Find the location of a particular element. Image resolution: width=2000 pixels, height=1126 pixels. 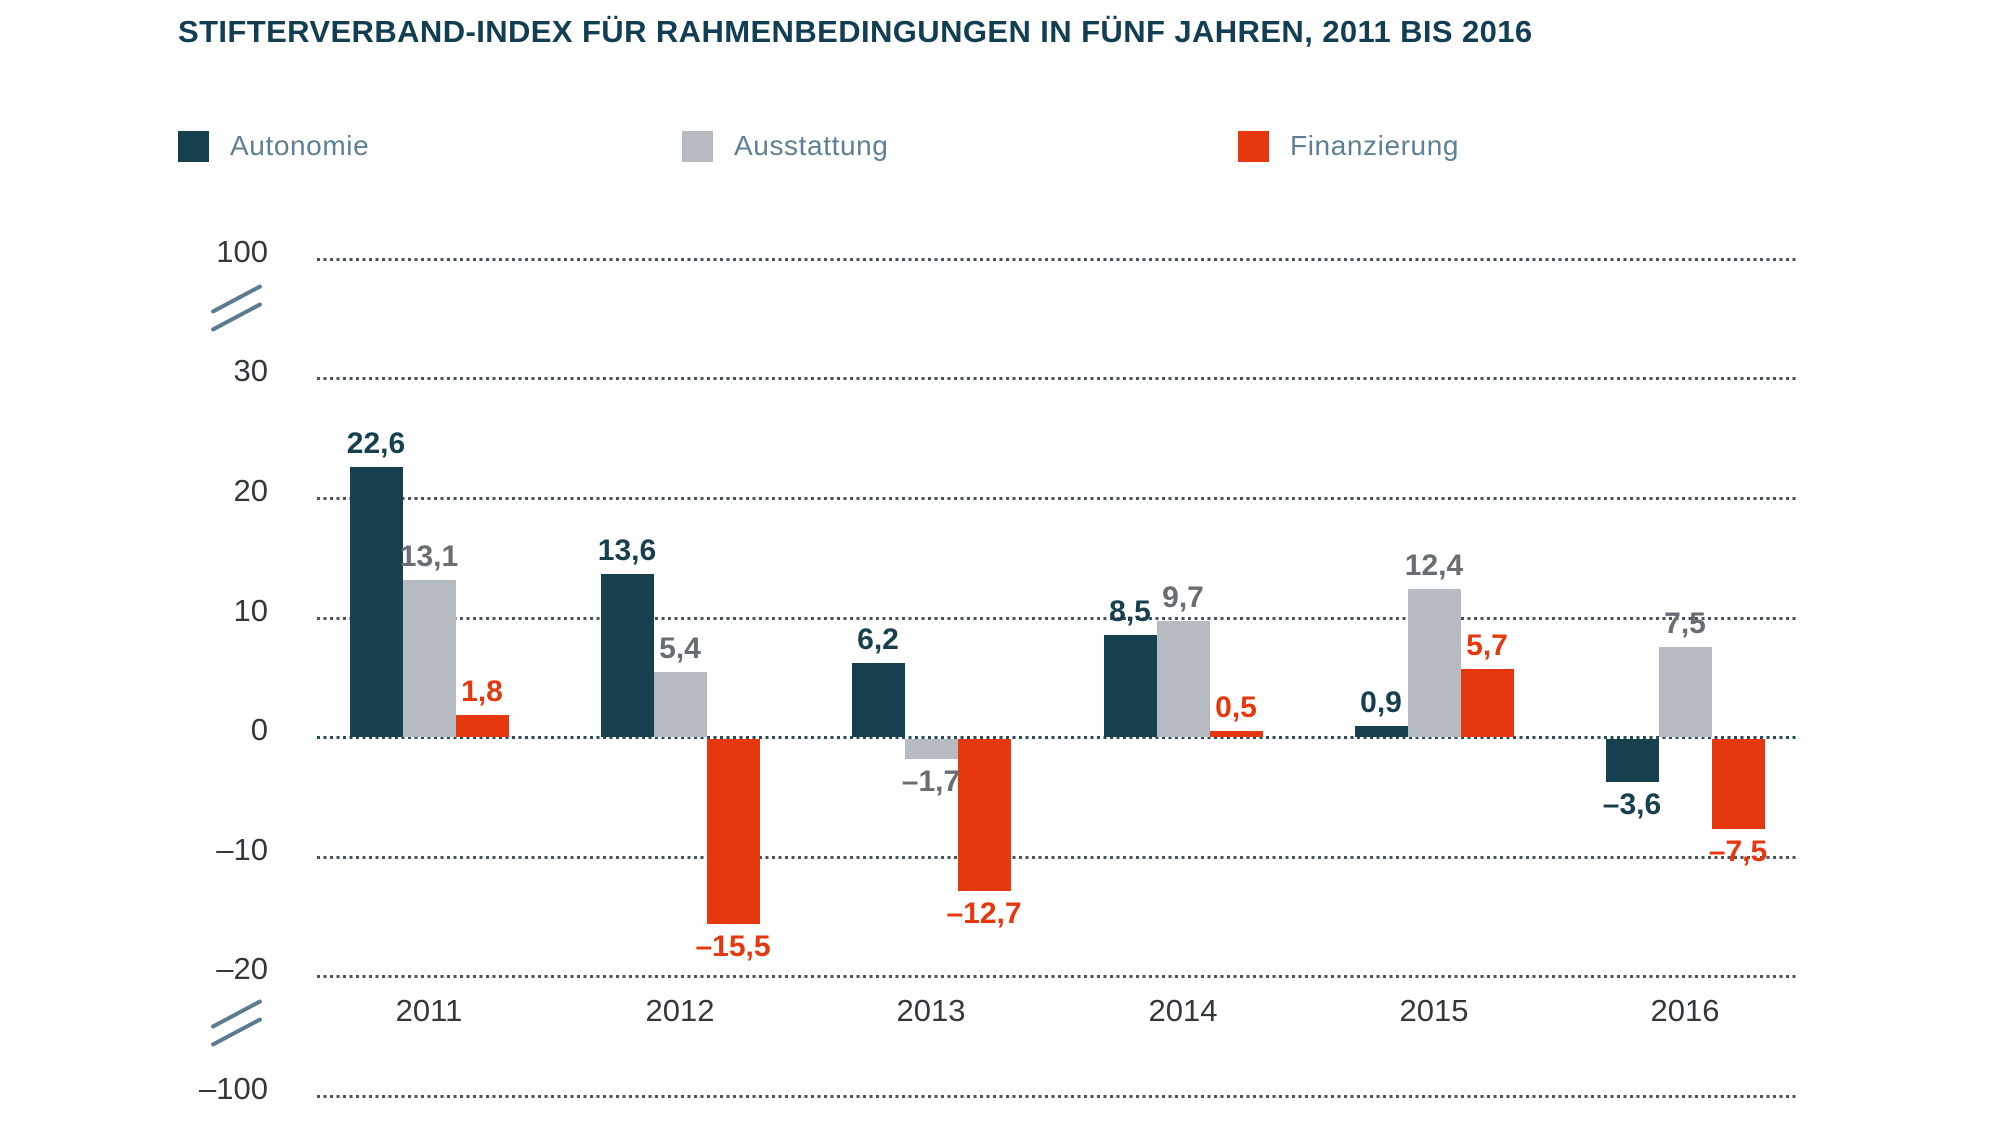

value-label-finanzierung-2011: 1,8 is located at coordinates (482, 692).